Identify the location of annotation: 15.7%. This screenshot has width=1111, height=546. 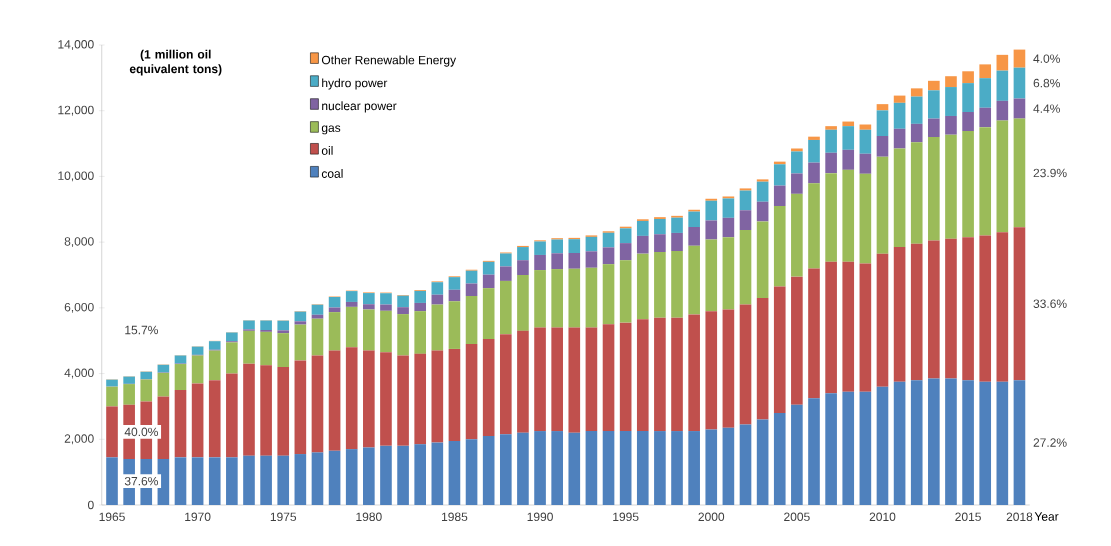
(141, 330).